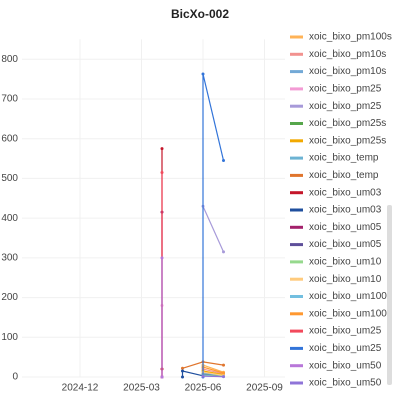 This screenshot has height=405, width=400. I want to click on y-tick-label: 400, so click(9, 218).